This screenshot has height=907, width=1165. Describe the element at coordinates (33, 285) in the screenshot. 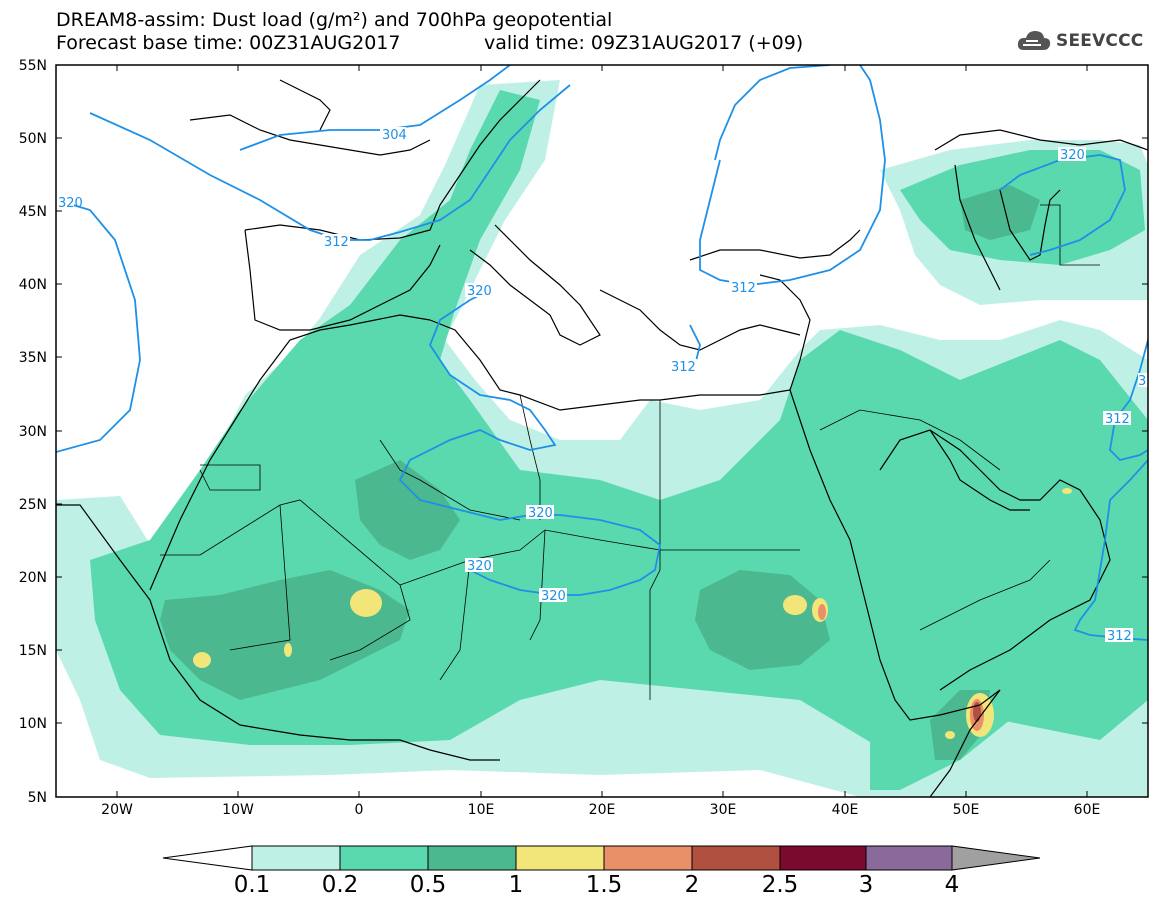

I see `lat-label: 40N` at that location.